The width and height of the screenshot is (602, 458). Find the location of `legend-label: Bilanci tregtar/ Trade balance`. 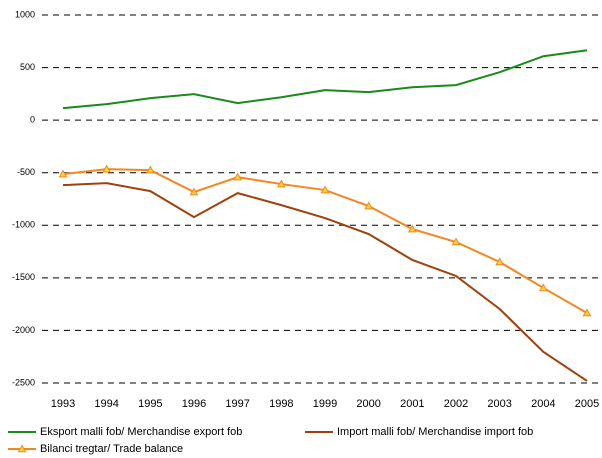

legend-label: Bilanci tregtar/ Trade balance is located at coordinates (111, 449).